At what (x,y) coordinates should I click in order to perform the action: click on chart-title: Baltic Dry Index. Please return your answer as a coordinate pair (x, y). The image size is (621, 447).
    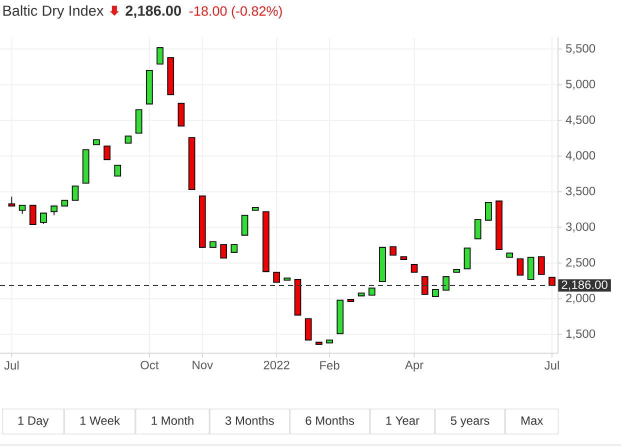
    Looking at the image, I should click on (53, 12).